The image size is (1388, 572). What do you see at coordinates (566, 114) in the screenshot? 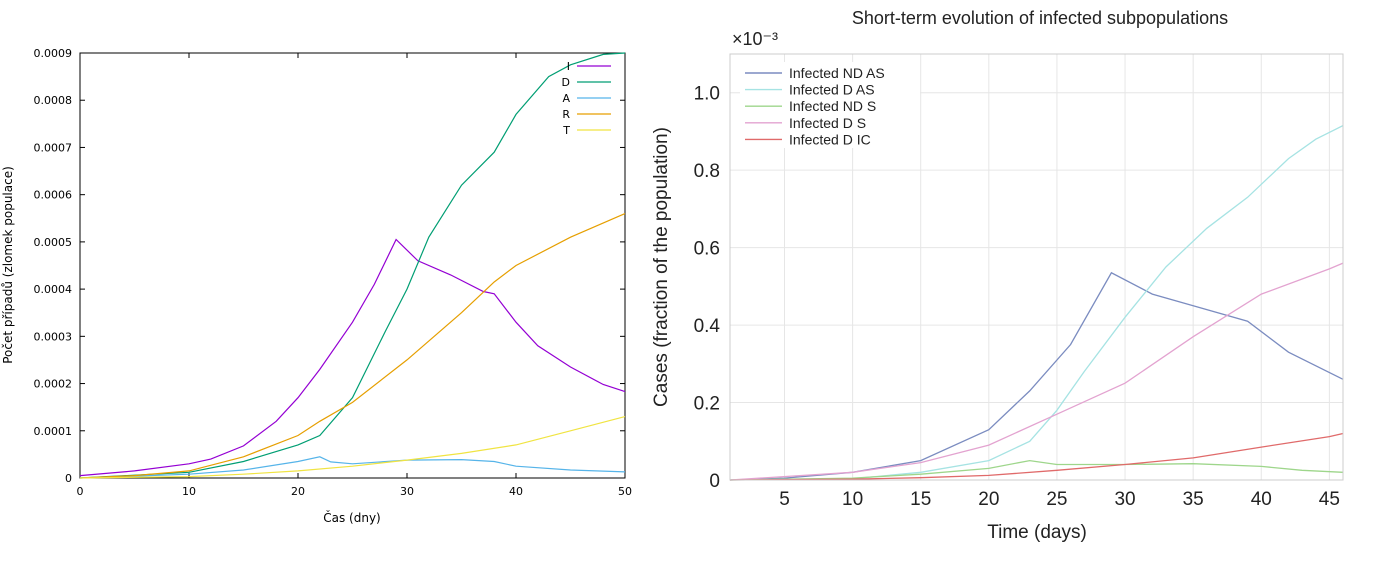
I see `legend-label-r: R` at bounding box center [566, 114].